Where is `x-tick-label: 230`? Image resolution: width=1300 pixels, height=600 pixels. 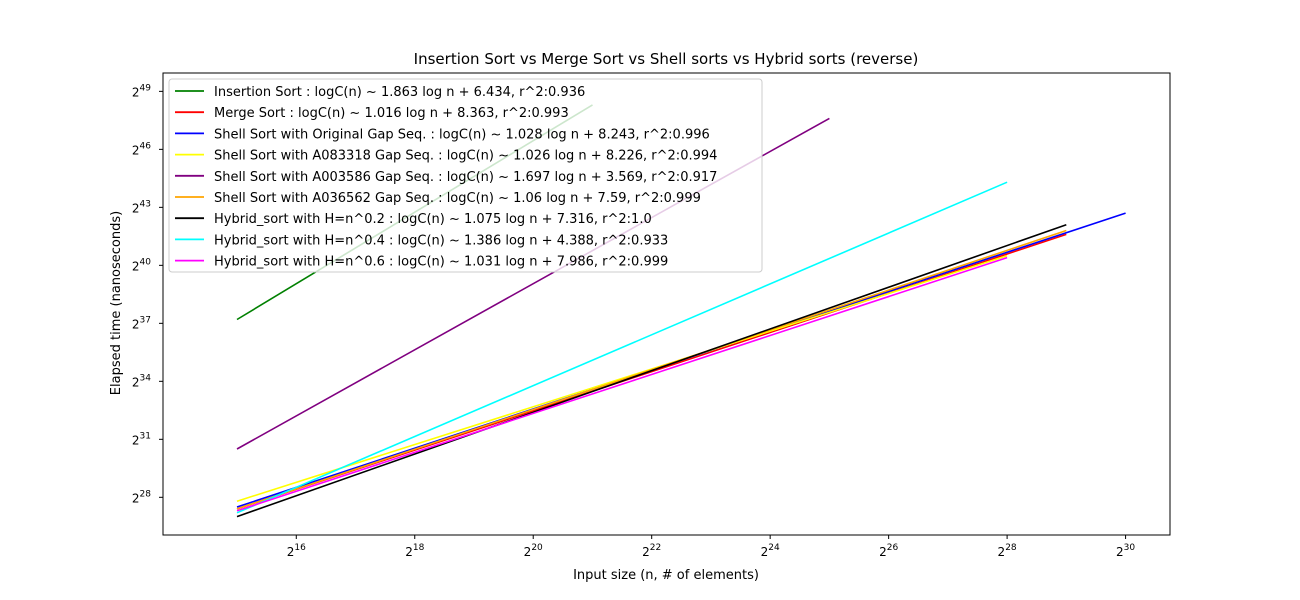 x-tick-label: 230 is located at coordinates (1125, 551).